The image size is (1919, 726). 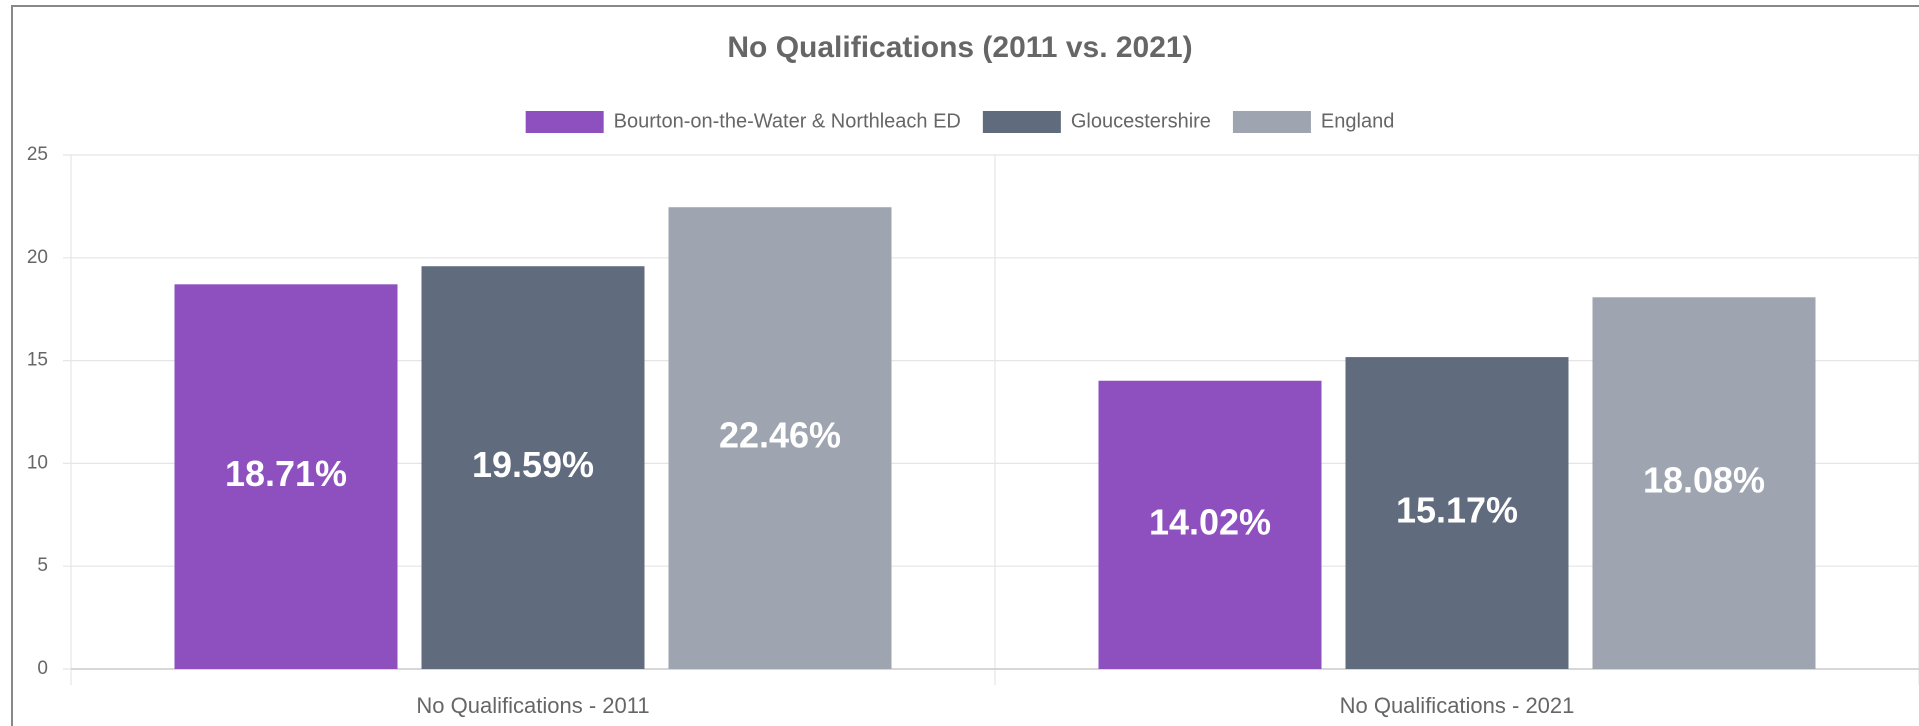 What do you see at coordinates (532, 705) in the screenshot?
I see `x-tick-label: No Qualifications - 2011` at bounding box center [532, 705].